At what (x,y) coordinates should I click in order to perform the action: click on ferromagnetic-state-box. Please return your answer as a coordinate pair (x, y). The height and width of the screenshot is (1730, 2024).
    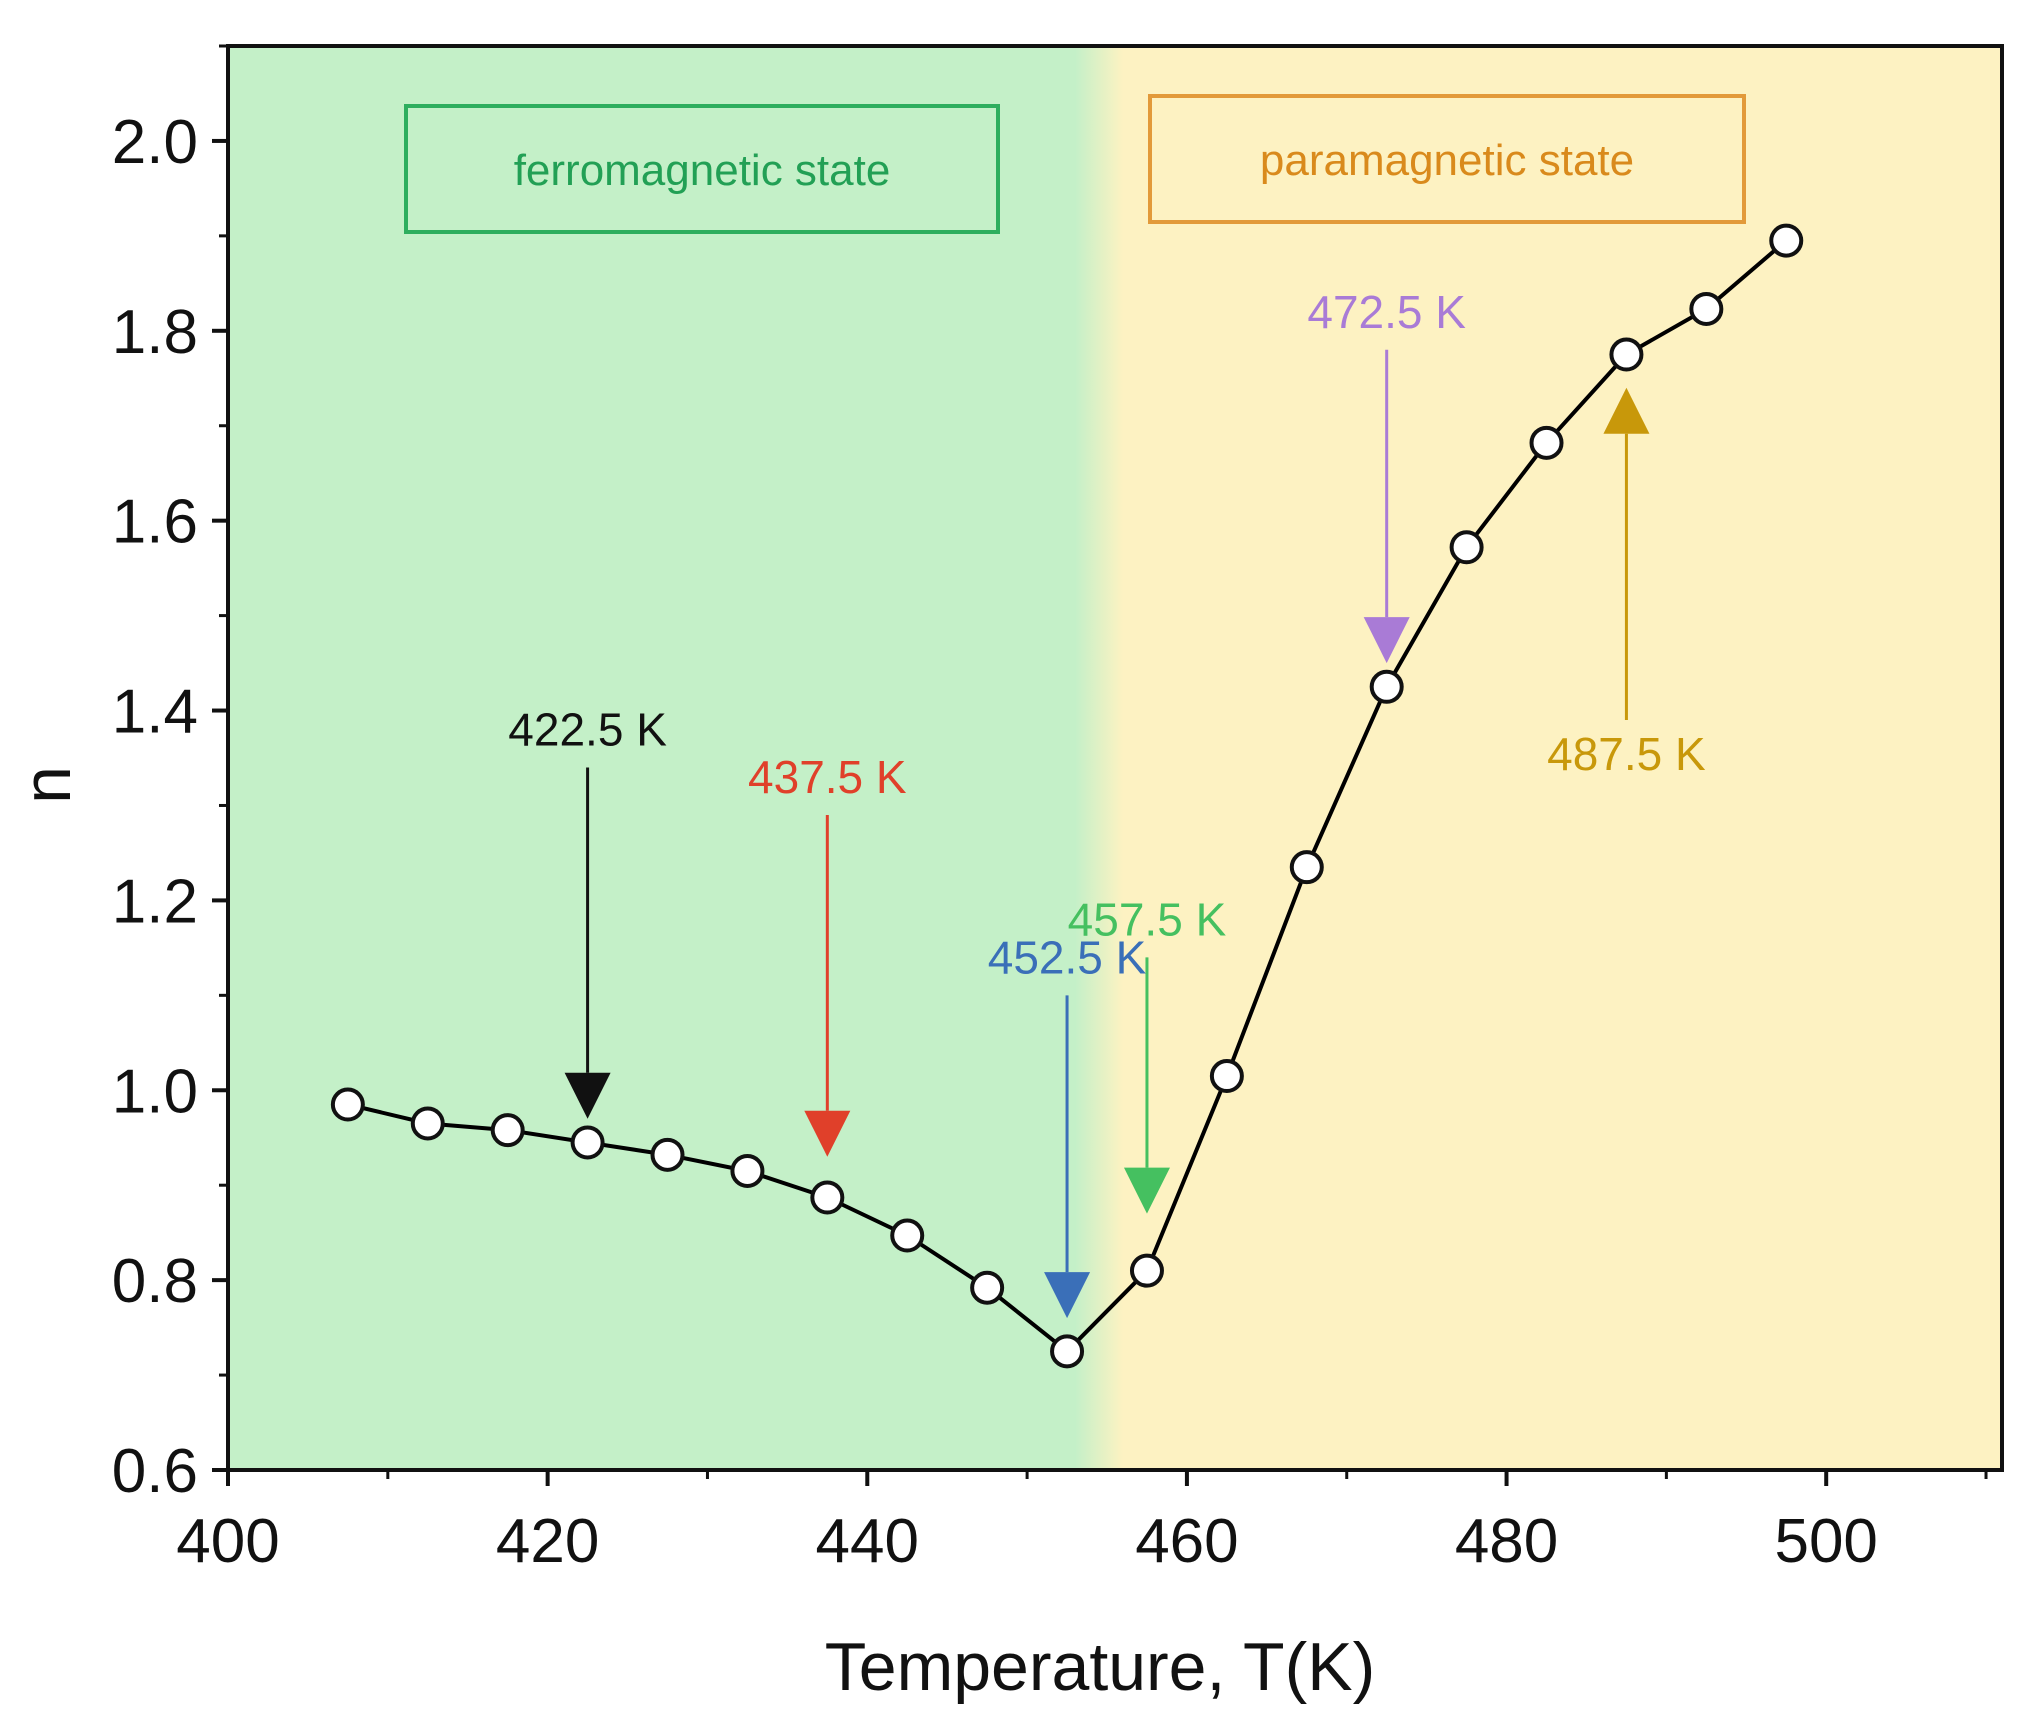
    Looking at the image, I should click on (702, 169).